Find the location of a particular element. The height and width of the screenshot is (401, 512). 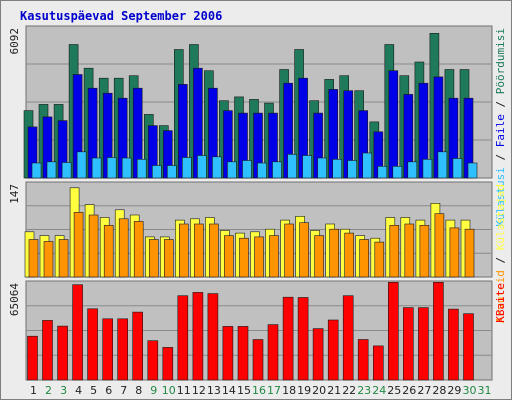

day-label-26: 26 is located at coordinates (409, 390).